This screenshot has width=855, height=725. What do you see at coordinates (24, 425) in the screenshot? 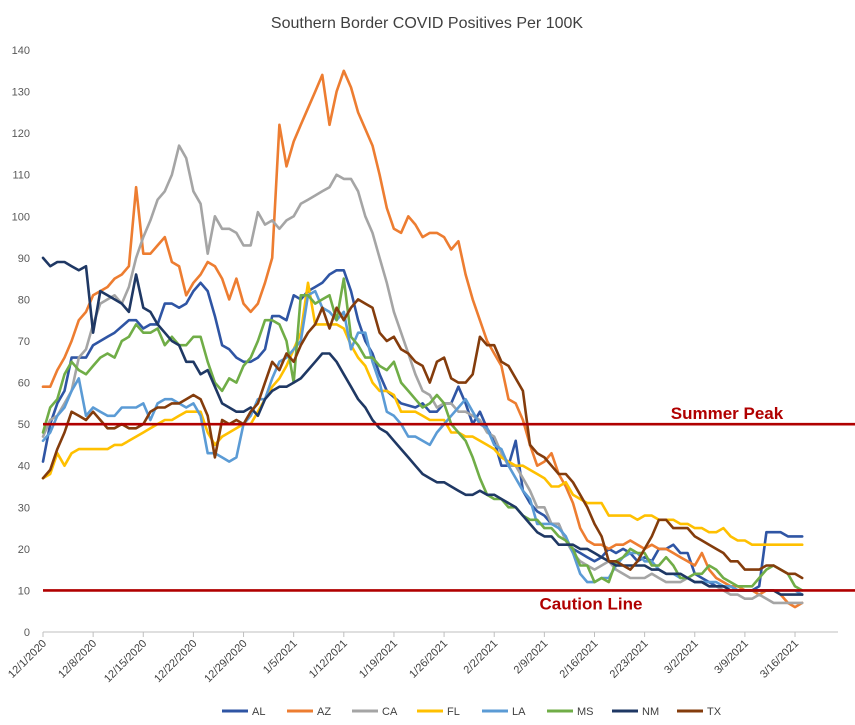
I see `y-tick-label: 50` at bounding box center [24, 425].